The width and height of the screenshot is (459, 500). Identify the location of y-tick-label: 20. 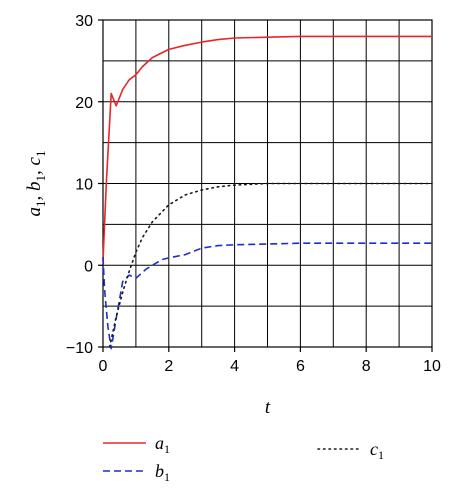
(84, 103).